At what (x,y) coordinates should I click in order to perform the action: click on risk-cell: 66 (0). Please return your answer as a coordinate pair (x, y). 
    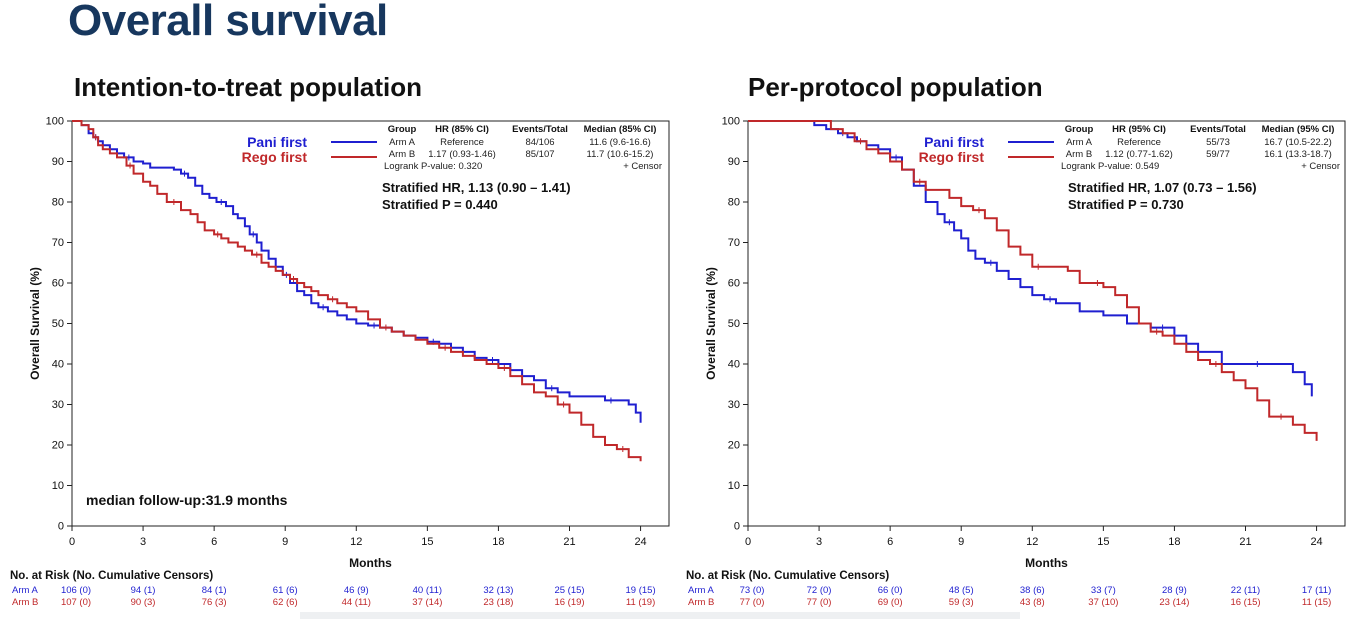
    Looking at the image, I should click on (890, 590).